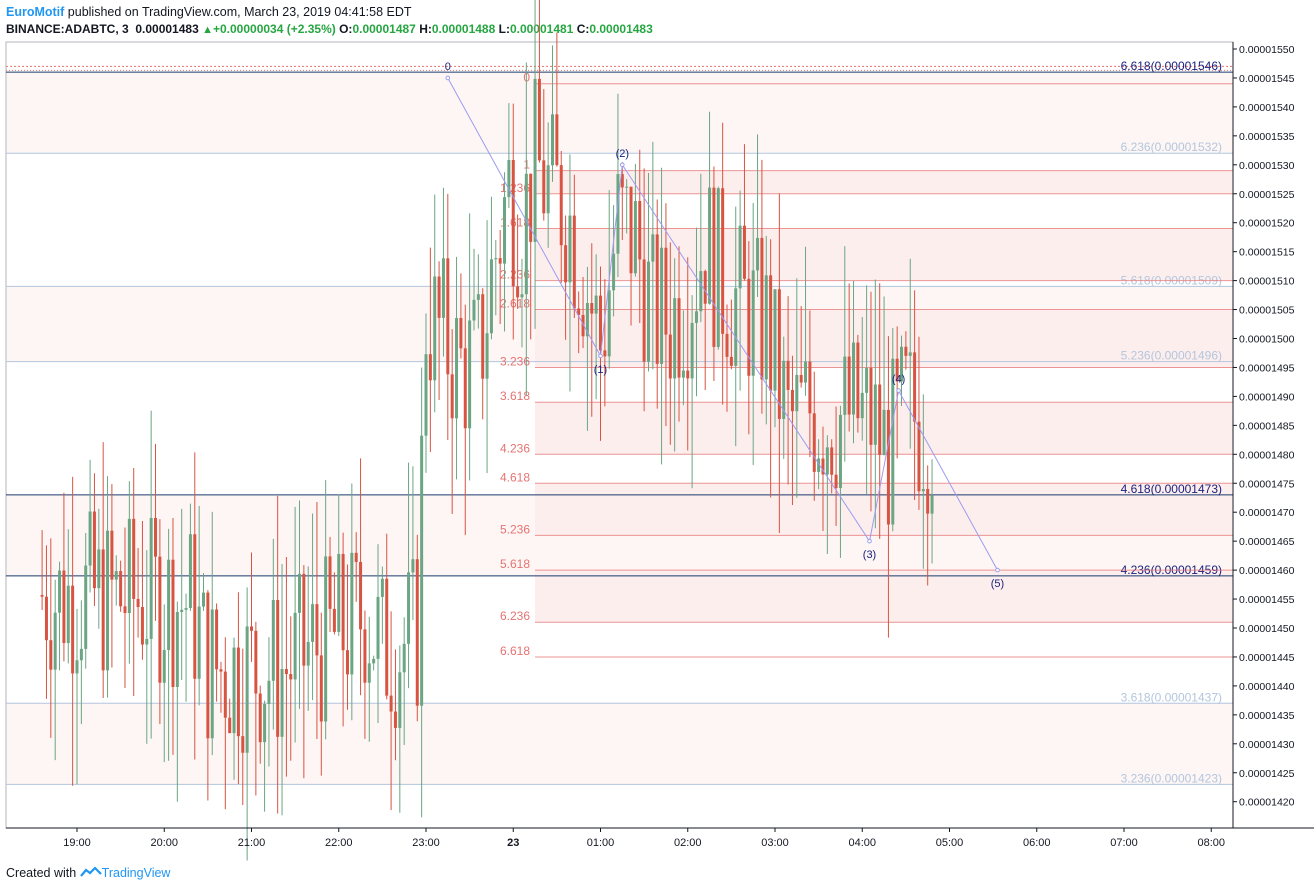 The height and width of the screenshot is (892, 1314). I want to click on fib-ratio-label: 4.236, so click(515, 448).